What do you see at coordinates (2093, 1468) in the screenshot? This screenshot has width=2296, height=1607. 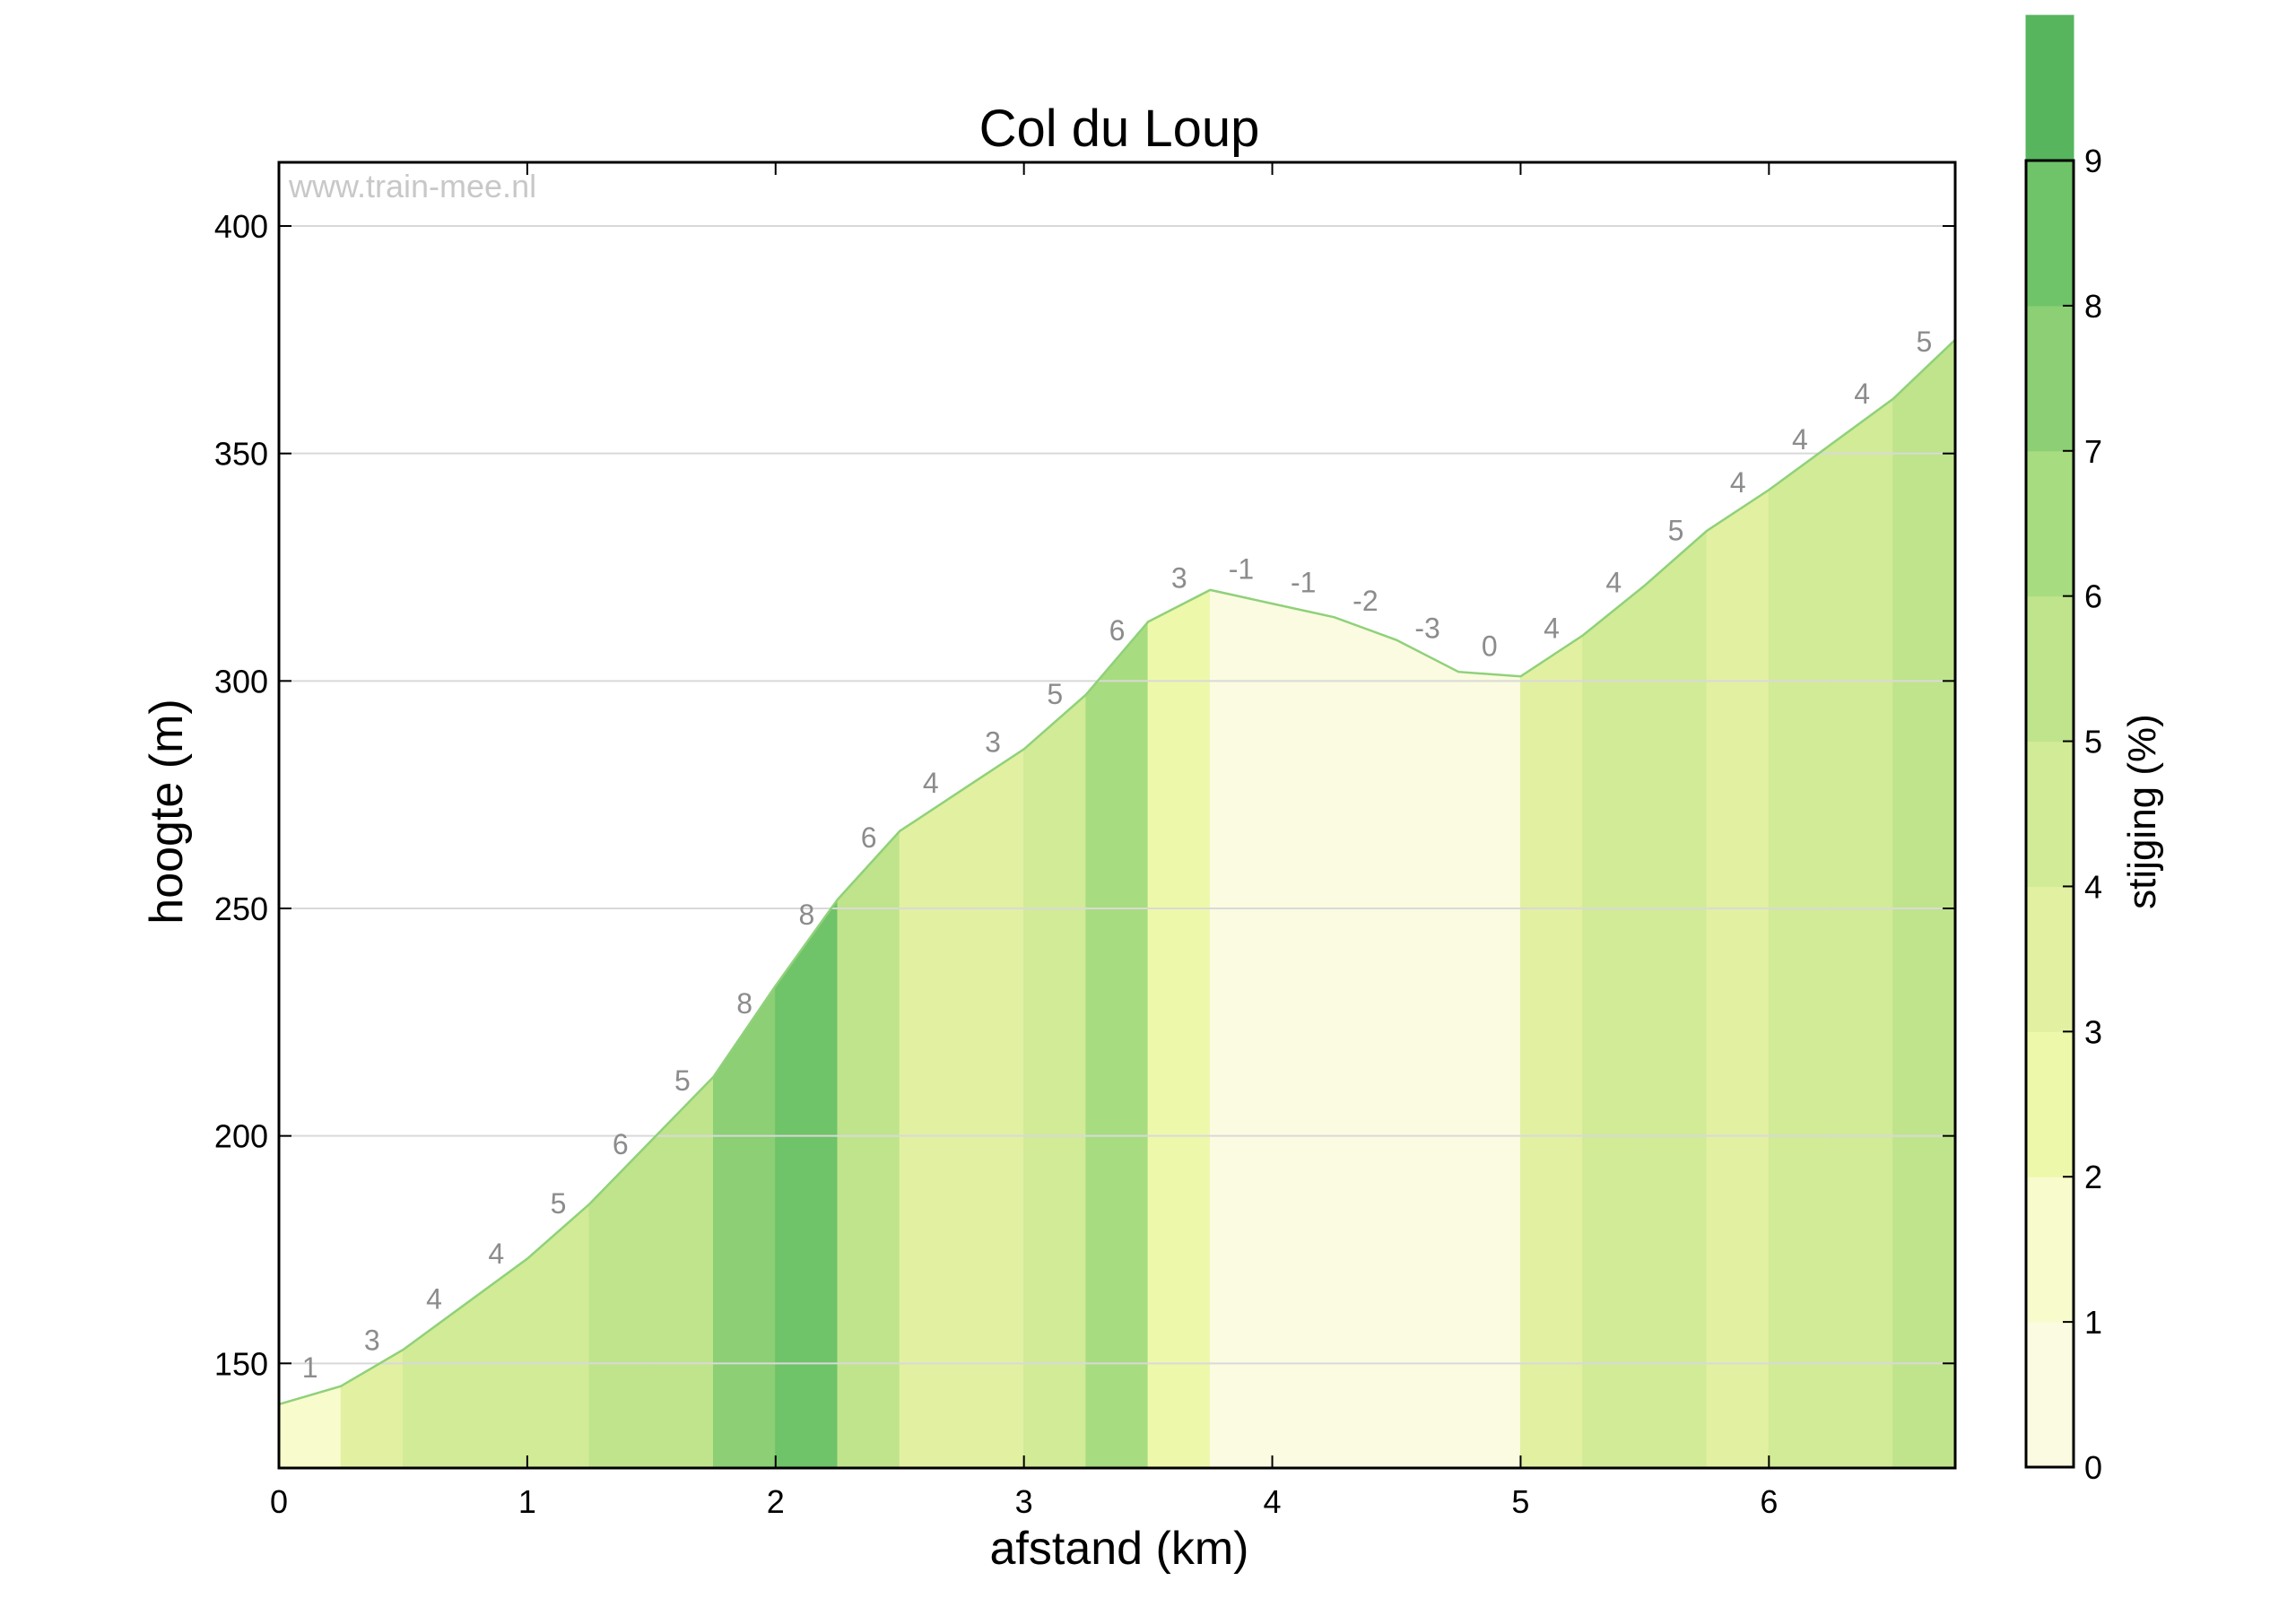 I see `colorbar-tick-label: 0` at bounding box center [2093, 1468].